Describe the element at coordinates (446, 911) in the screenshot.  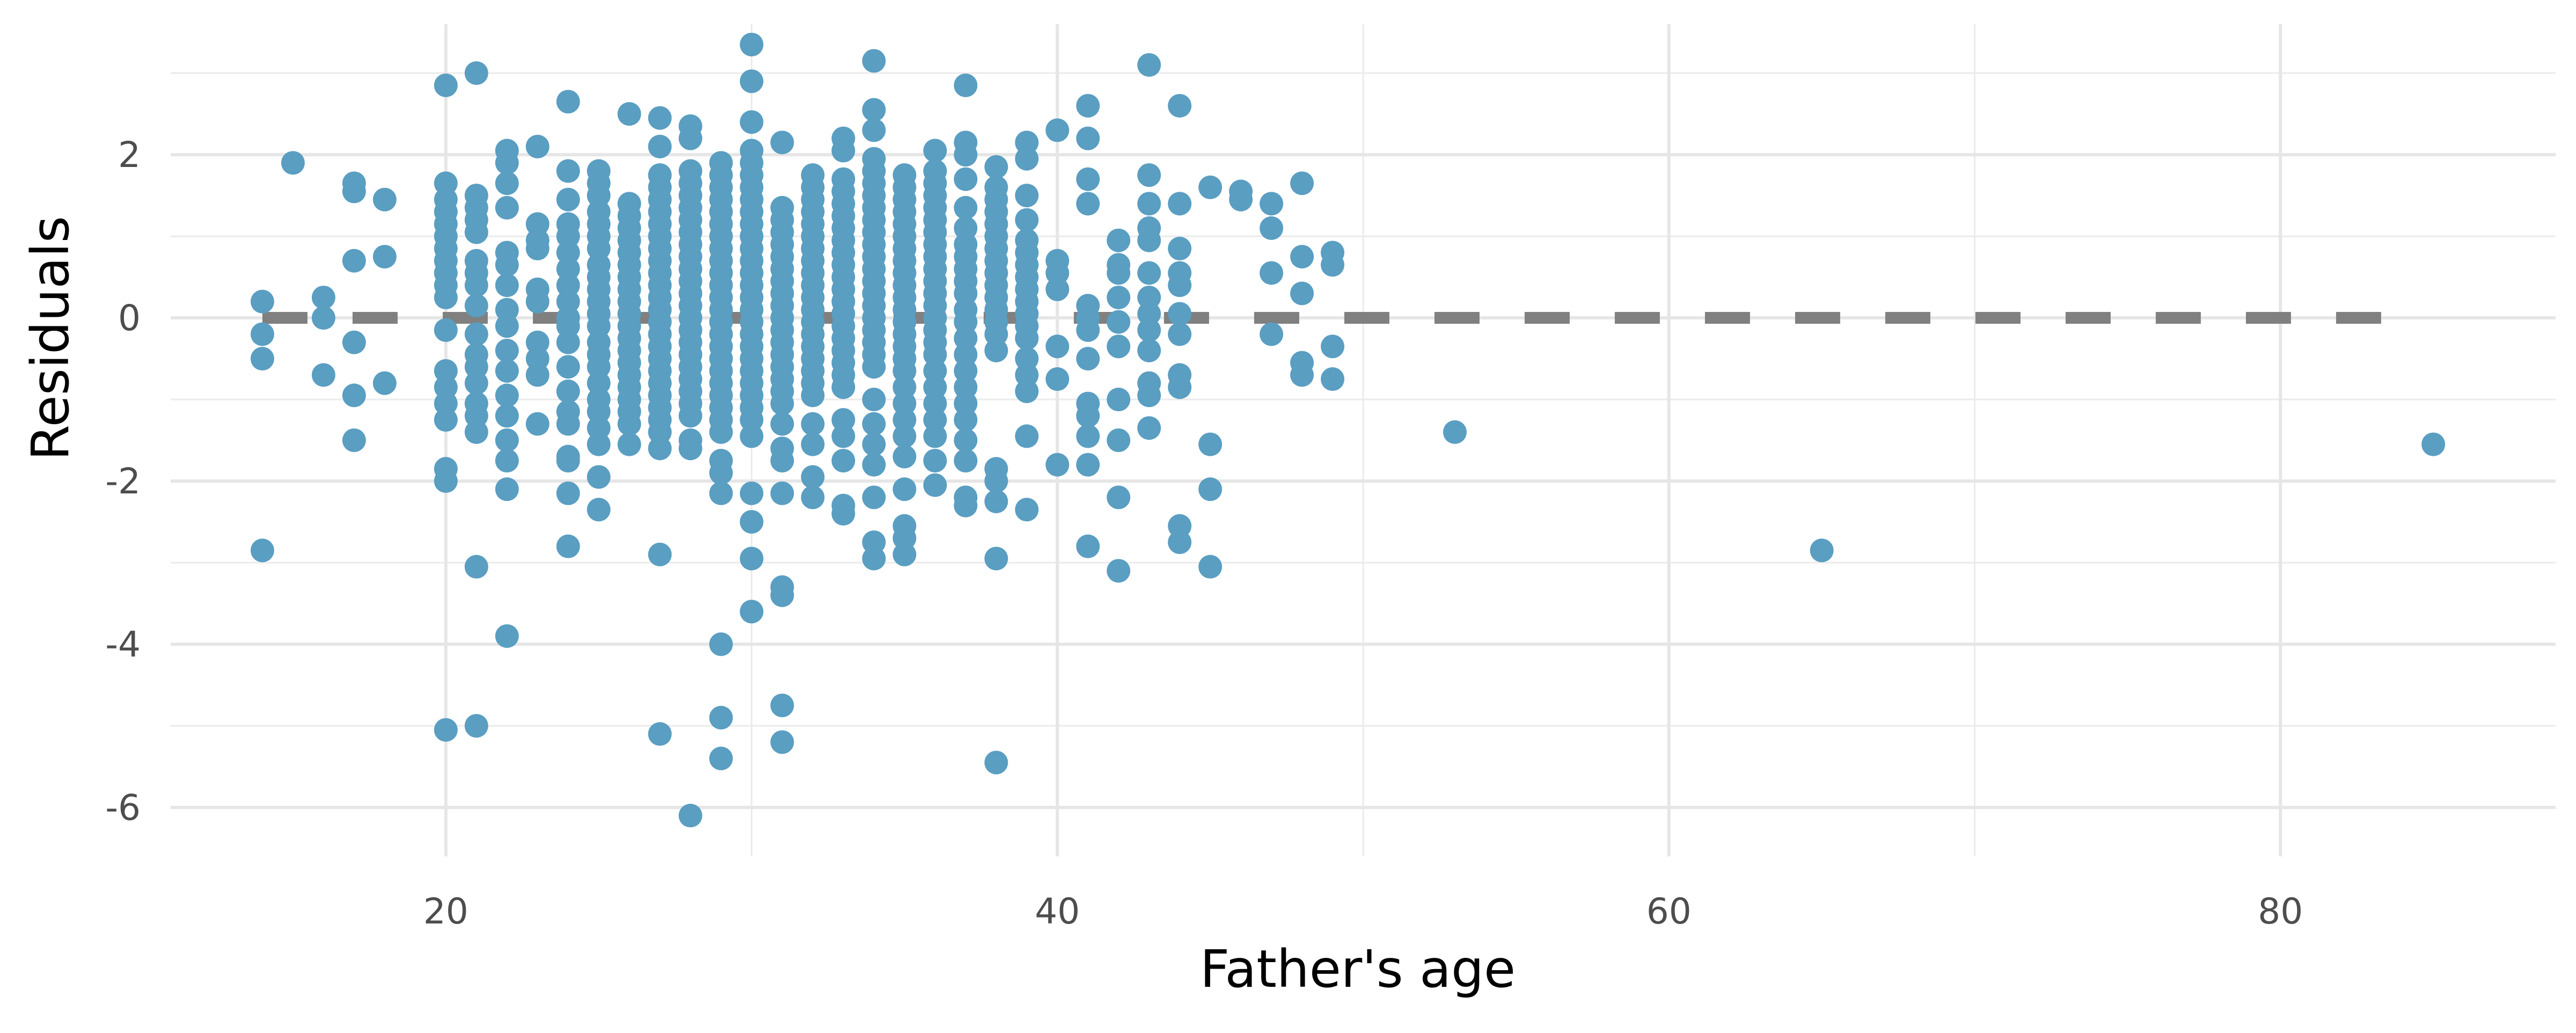
I see `x-tick-label: 20` at that location.